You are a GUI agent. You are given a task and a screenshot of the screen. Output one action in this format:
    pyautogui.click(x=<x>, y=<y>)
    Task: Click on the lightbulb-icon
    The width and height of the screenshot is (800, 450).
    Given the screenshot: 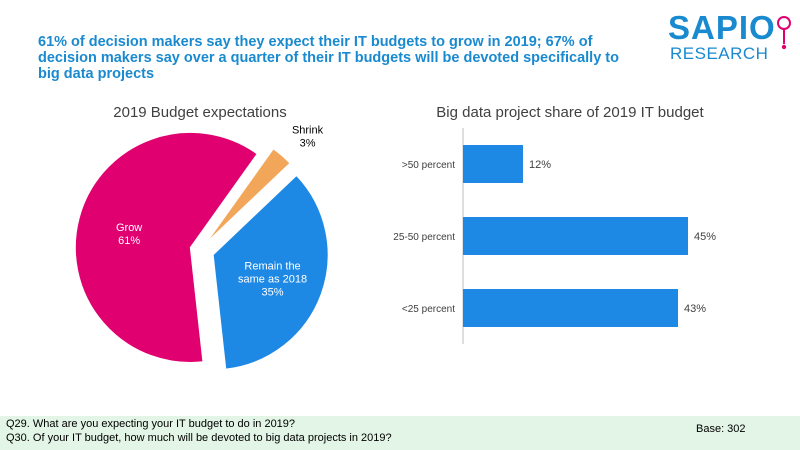 What is the action you would take?
    pyautogui.click(x=784, y=33)
    